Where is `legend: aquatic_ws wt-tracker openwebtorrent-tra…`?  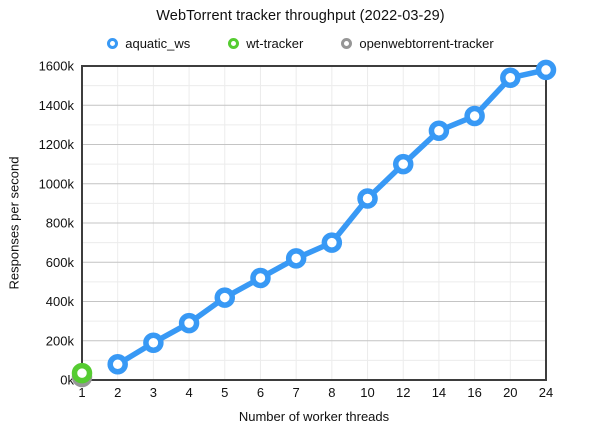
legend: aquatic_ws wt-tracker openwebtorrent-tra… is located at coordinates (300, 43).